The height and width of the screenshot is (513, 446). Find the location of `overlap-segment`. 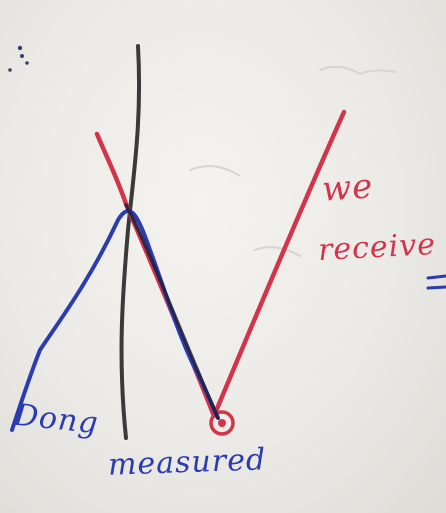

overlap-segment is located at coordinates (172, 311).